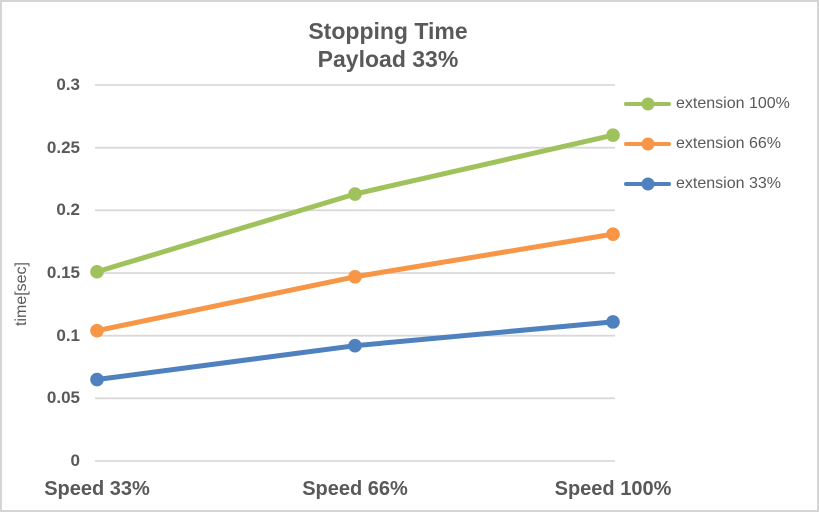  Describe the element at coordinates (68, 210) in the screenshot. I see `y-tick-label: 0.2` at that location.